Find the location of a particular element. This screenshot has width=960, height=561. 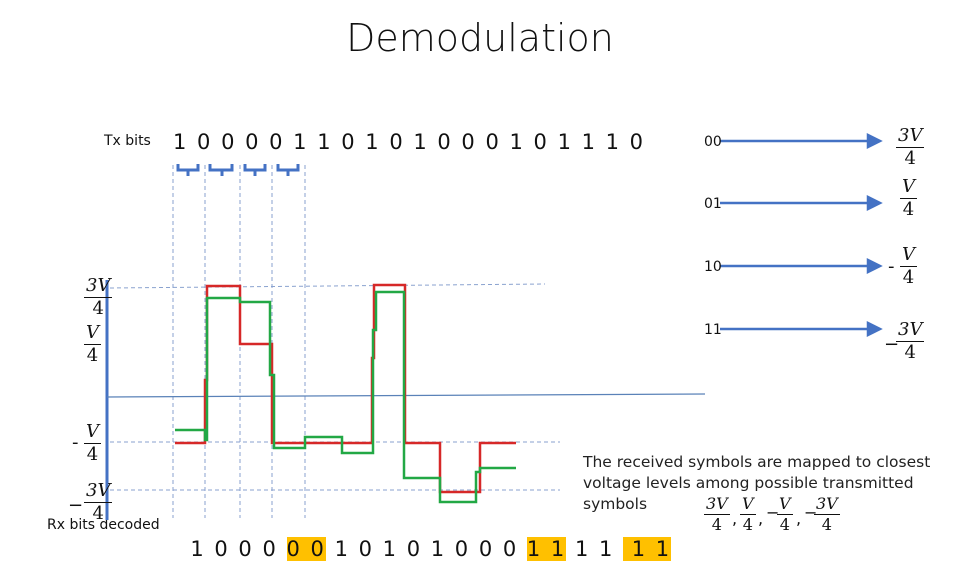

rx-bits-segment: 1 0 1 0 1 0 0 0 is located at coordinates (426, 549).